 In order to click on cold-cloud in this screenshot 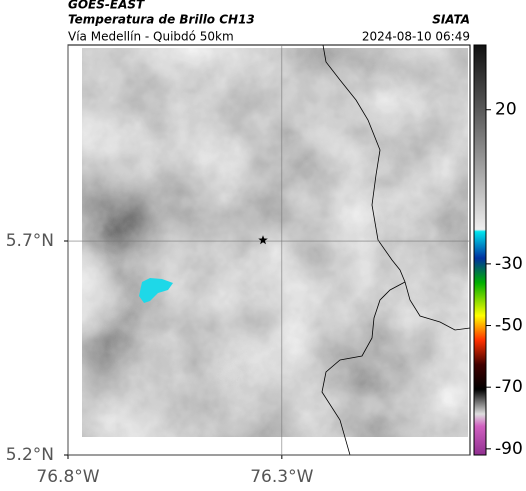, I will do `click(156, 290)`.